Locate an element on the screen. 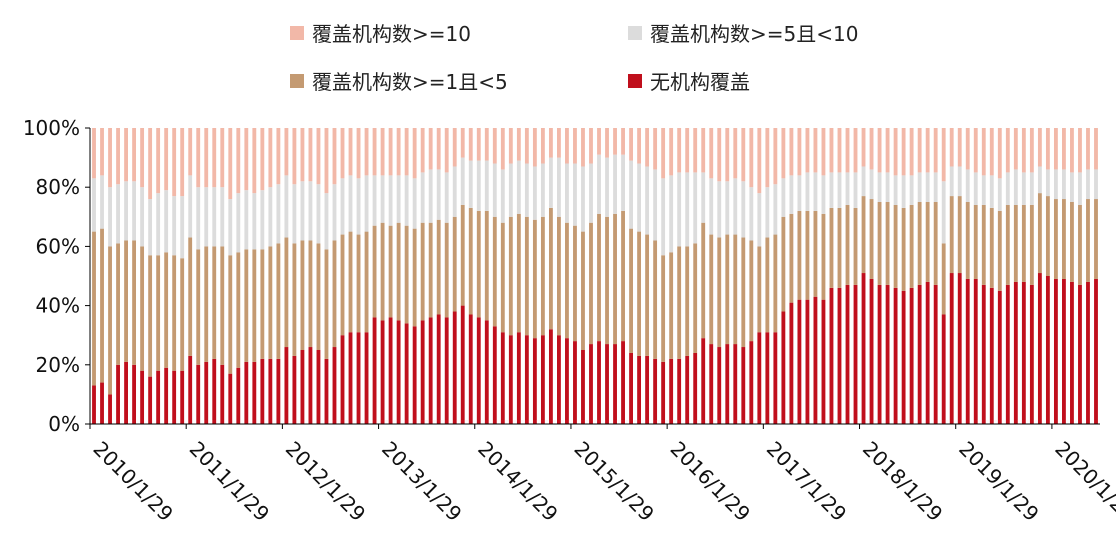  legend-item-none: 无机构覆盖 is located at coordinates (689, 80).